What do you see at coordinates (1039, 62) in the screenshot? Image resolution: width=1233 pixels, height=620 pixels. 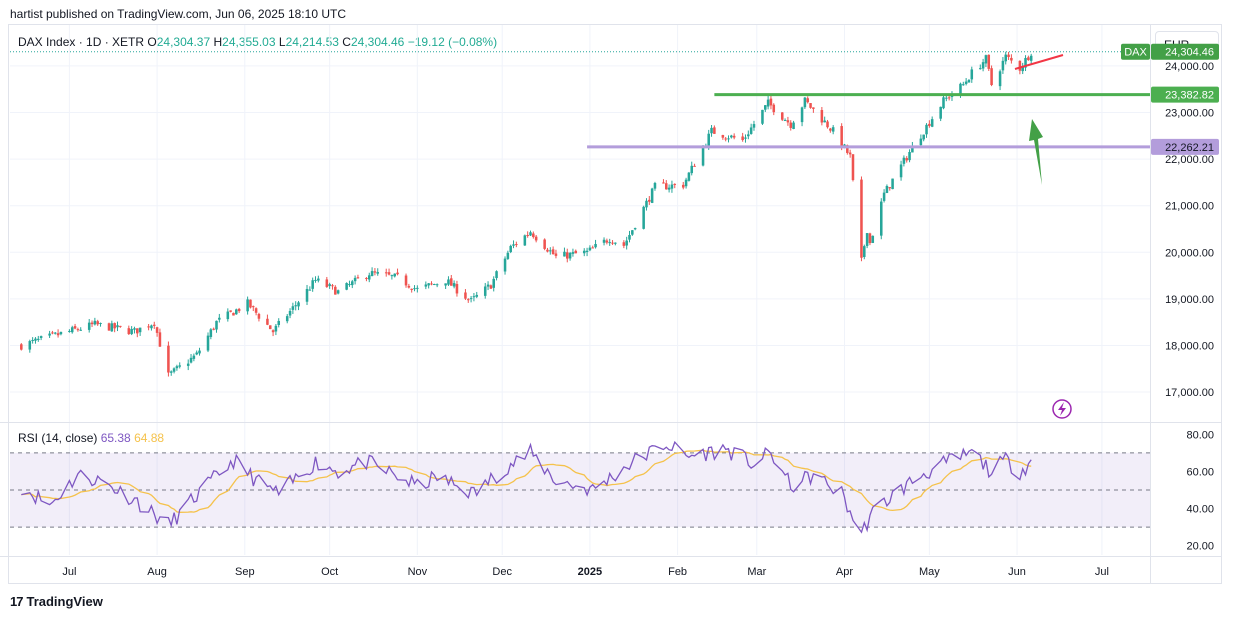 I see `trend-line-red` at bounding box center [1039, 62].